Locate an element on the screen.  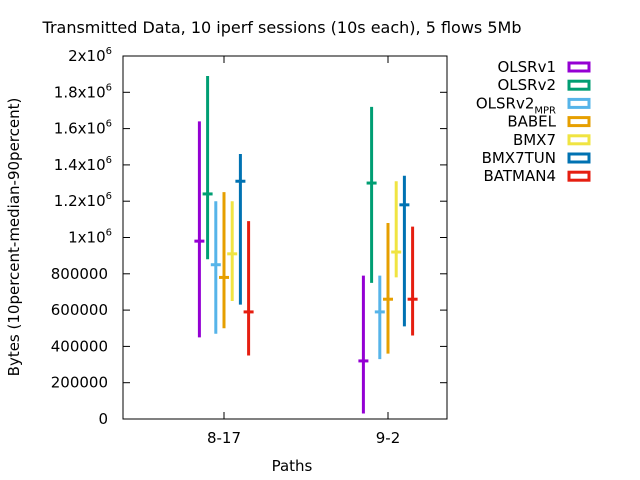
y-tick-label: 1.4x106 is located at coordinates (83, 164).